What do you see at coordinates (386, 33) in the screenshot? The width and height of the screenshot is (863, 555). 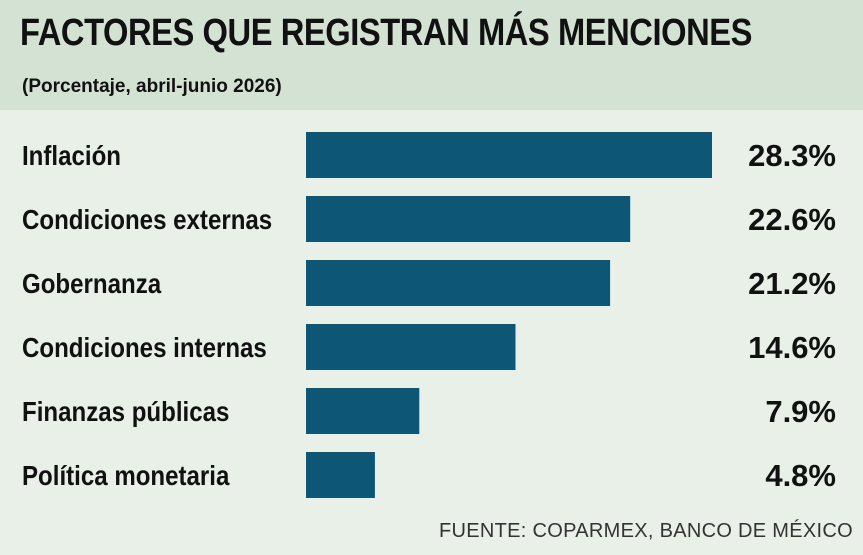 I see `chart-title: FACTORES QUE REGISTRAN MÁS MENCIONES` at bounding box center [386, 33].